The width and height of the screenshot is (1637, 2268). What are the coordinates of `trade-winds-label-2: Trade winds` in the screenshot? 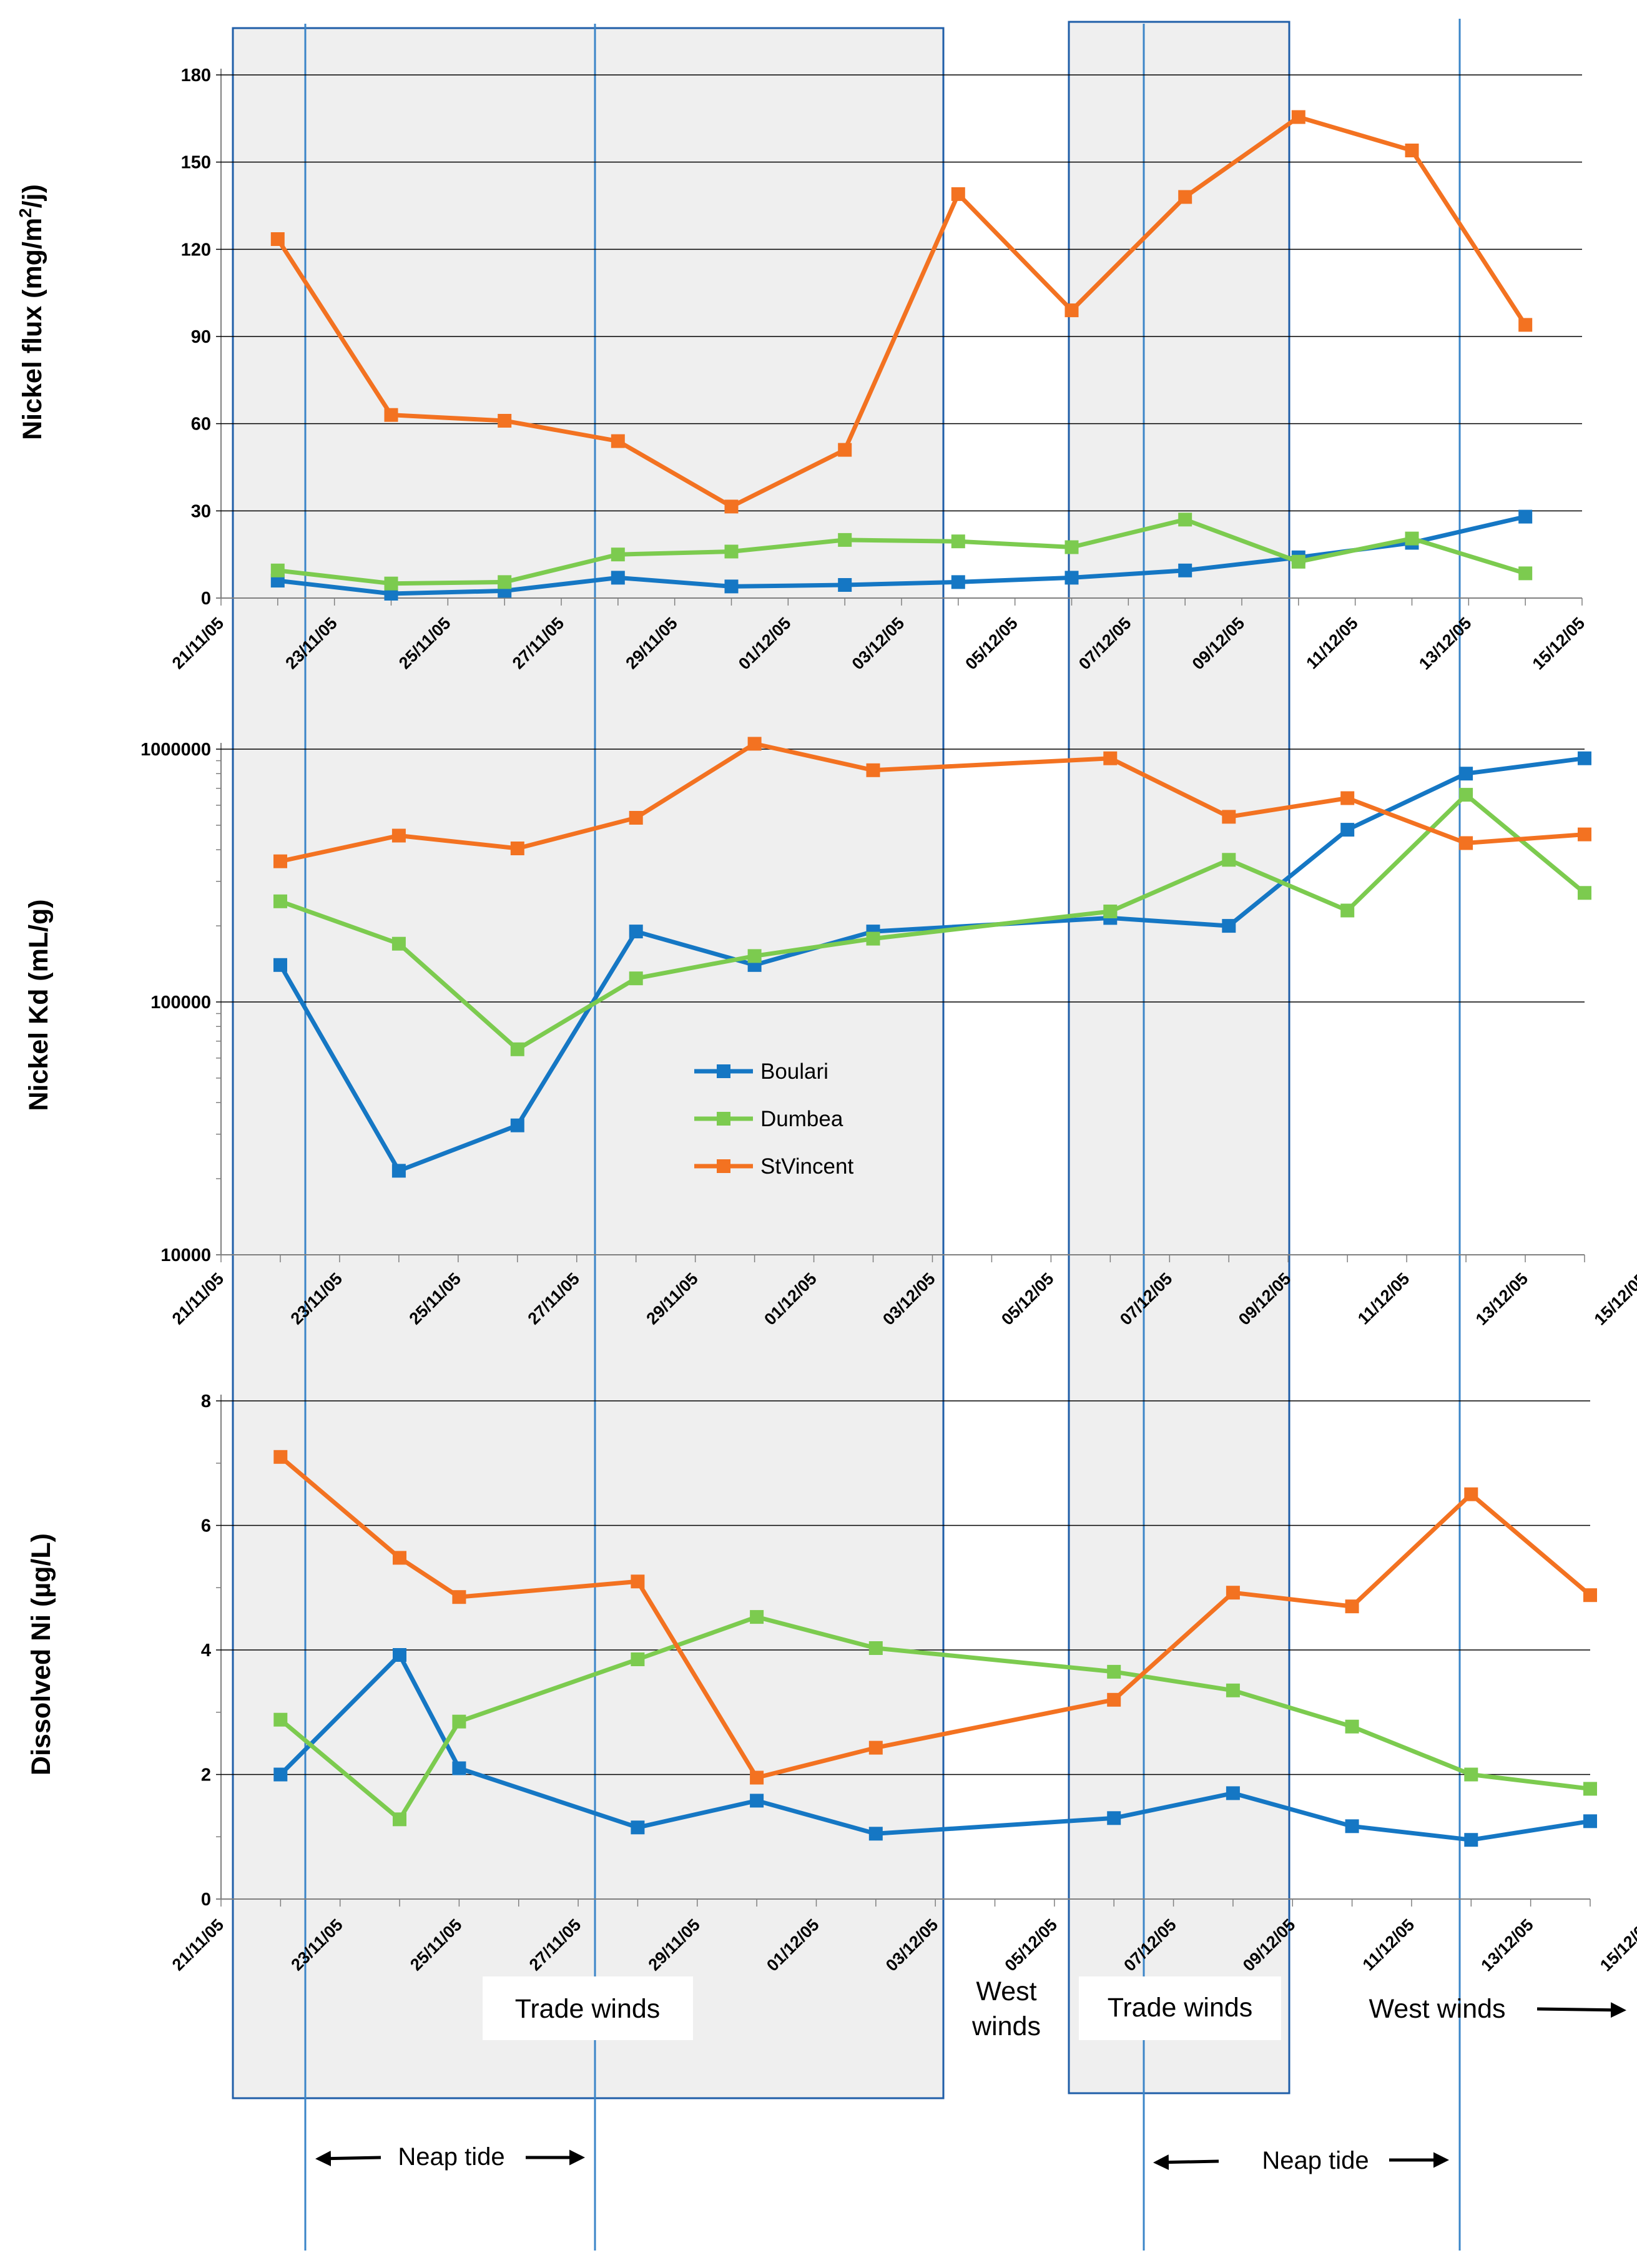 It's located at (1180, 2008).